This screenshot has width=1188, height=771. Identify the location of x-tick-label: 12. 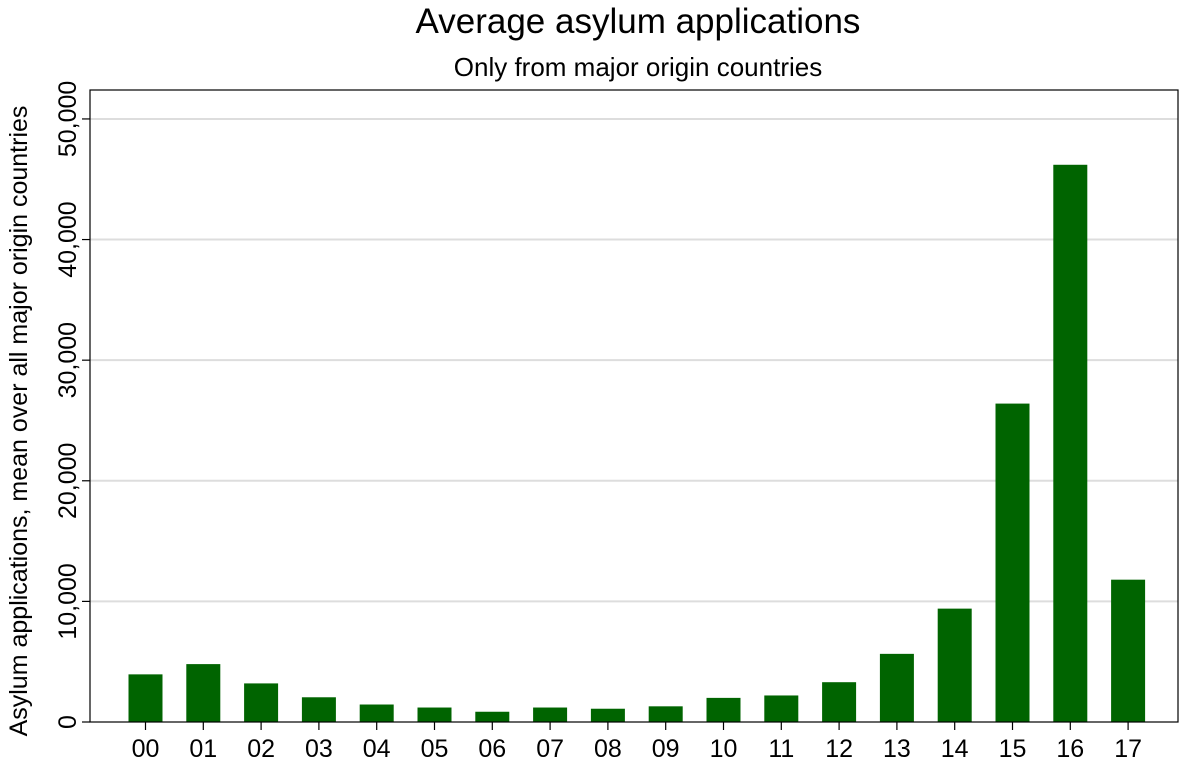
(839, 749).